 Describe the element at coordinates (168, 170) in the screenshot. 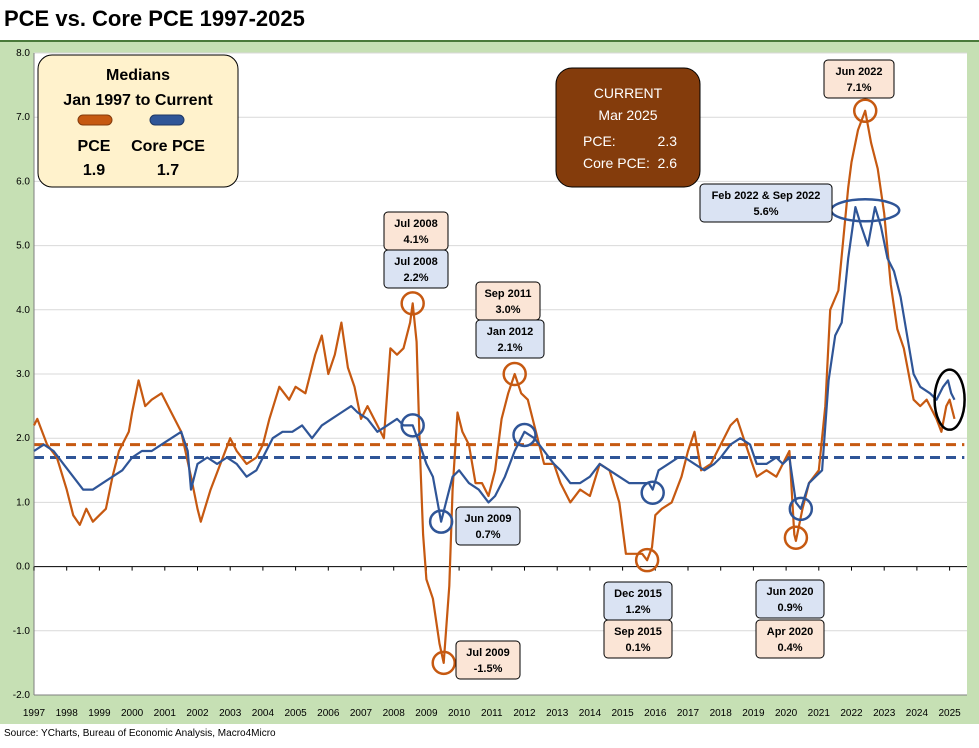

I see `medians-core-value: 1.7` at that location.